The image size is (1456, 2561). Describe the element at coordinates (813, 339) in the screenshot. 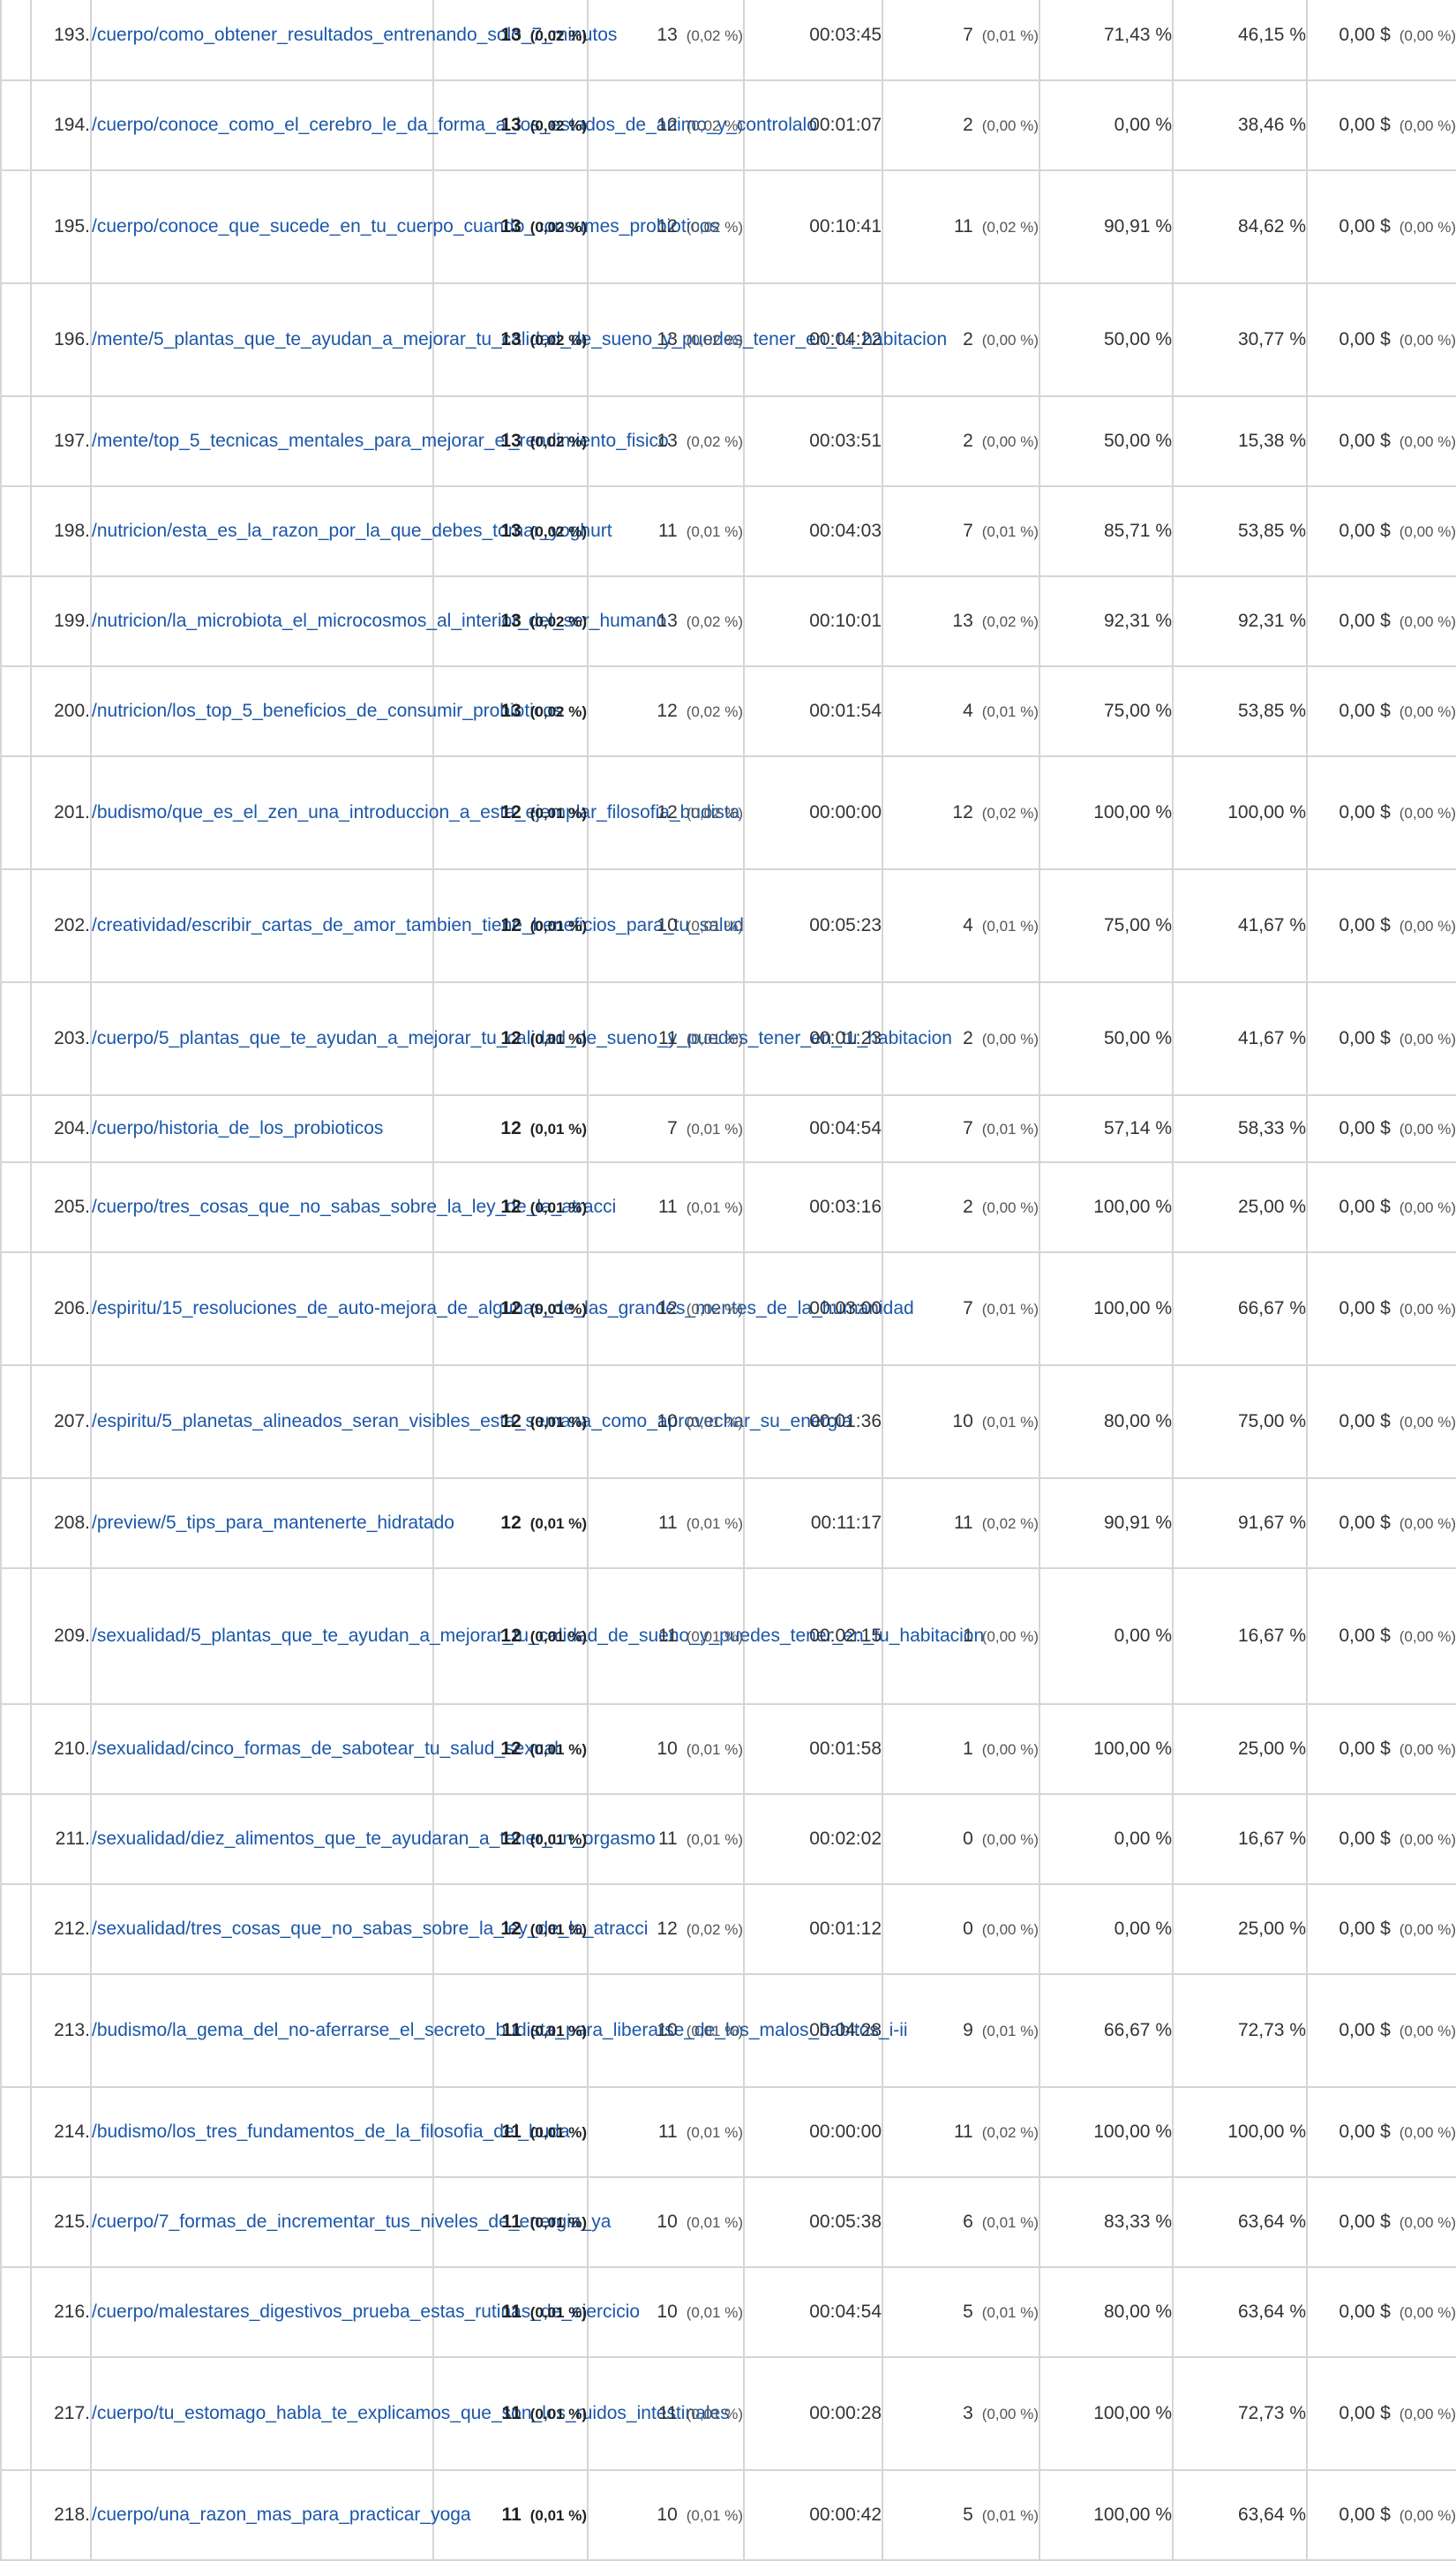

I see `avg-time-cell: 00:04:22` at that location.